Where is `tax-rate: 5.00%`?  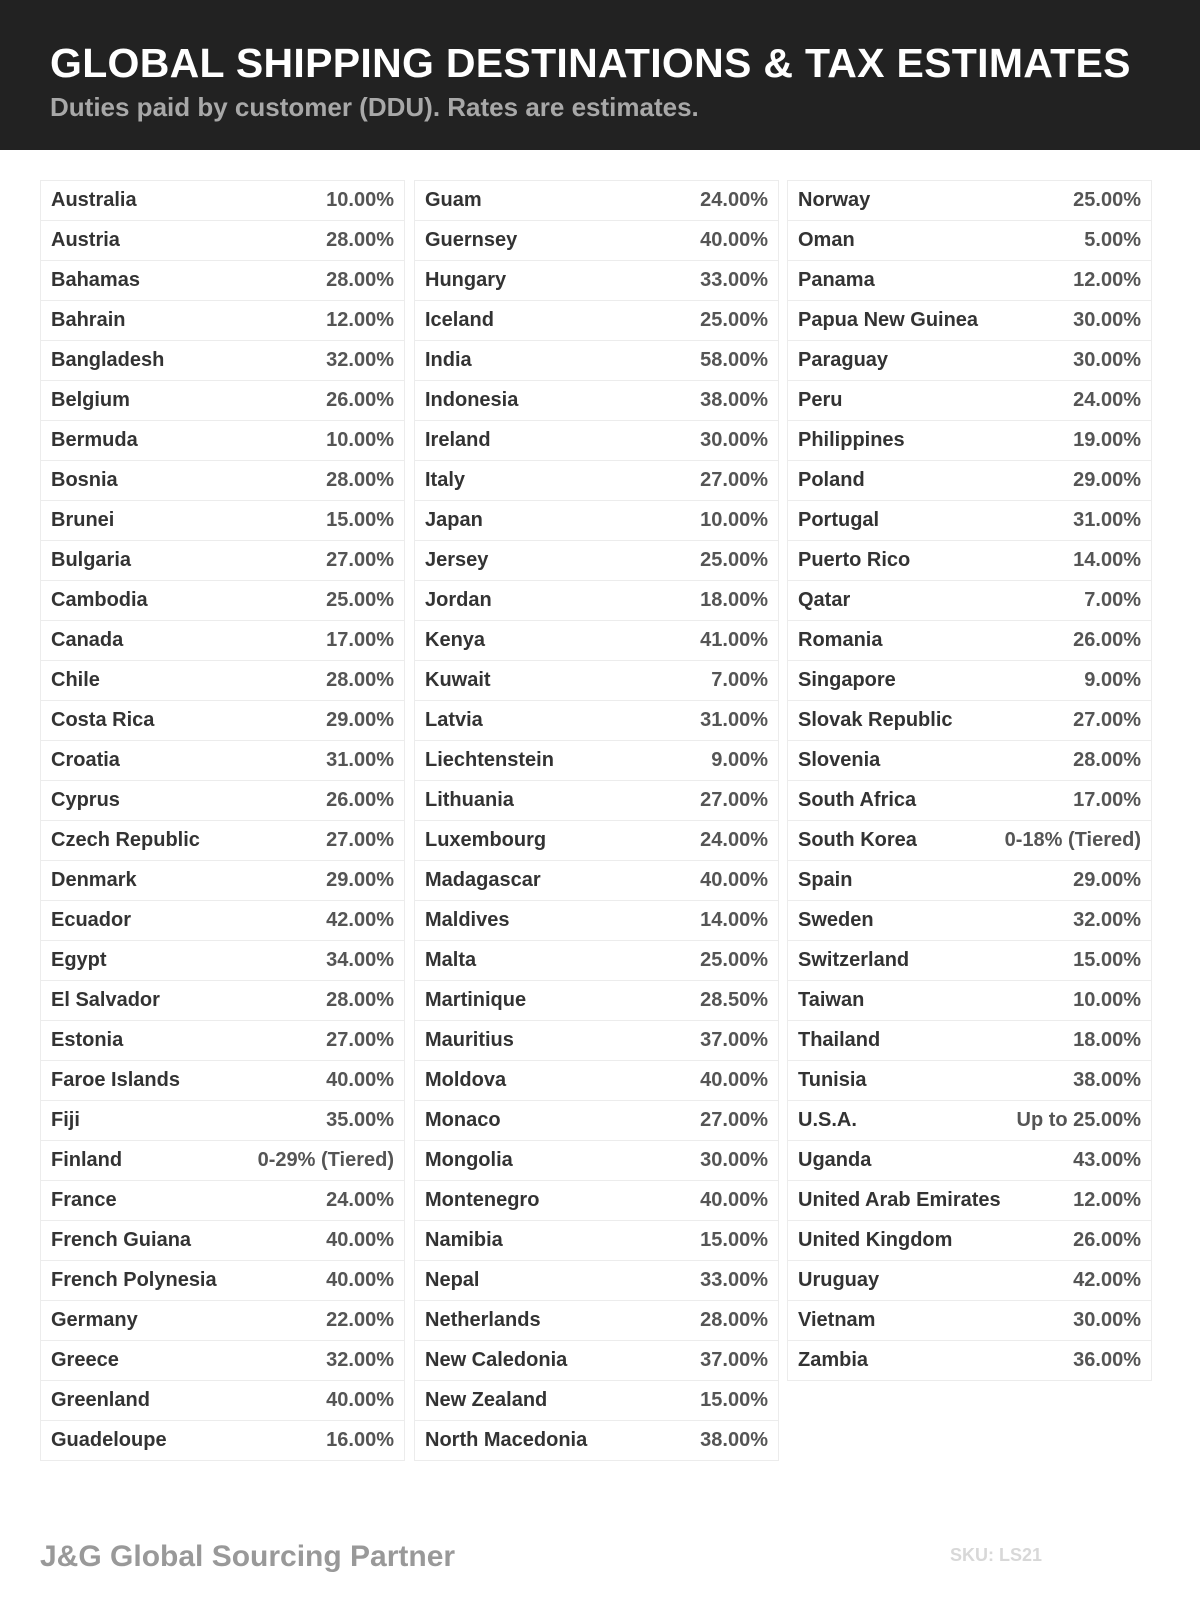 tax-rate: 5.00% is located at coordinates (1112, 240).